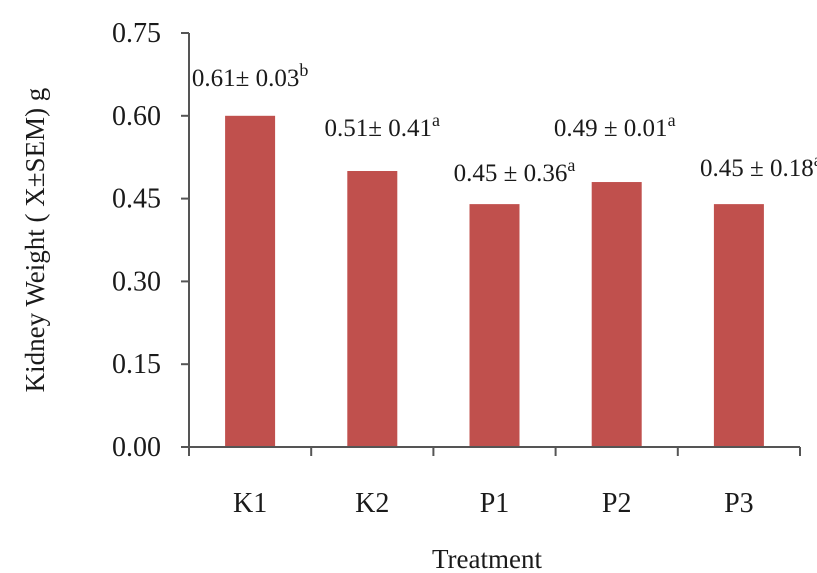 This screenshot has width=817, height=573. I want to click on y-tick-label: 0.00, so click(136, 447).